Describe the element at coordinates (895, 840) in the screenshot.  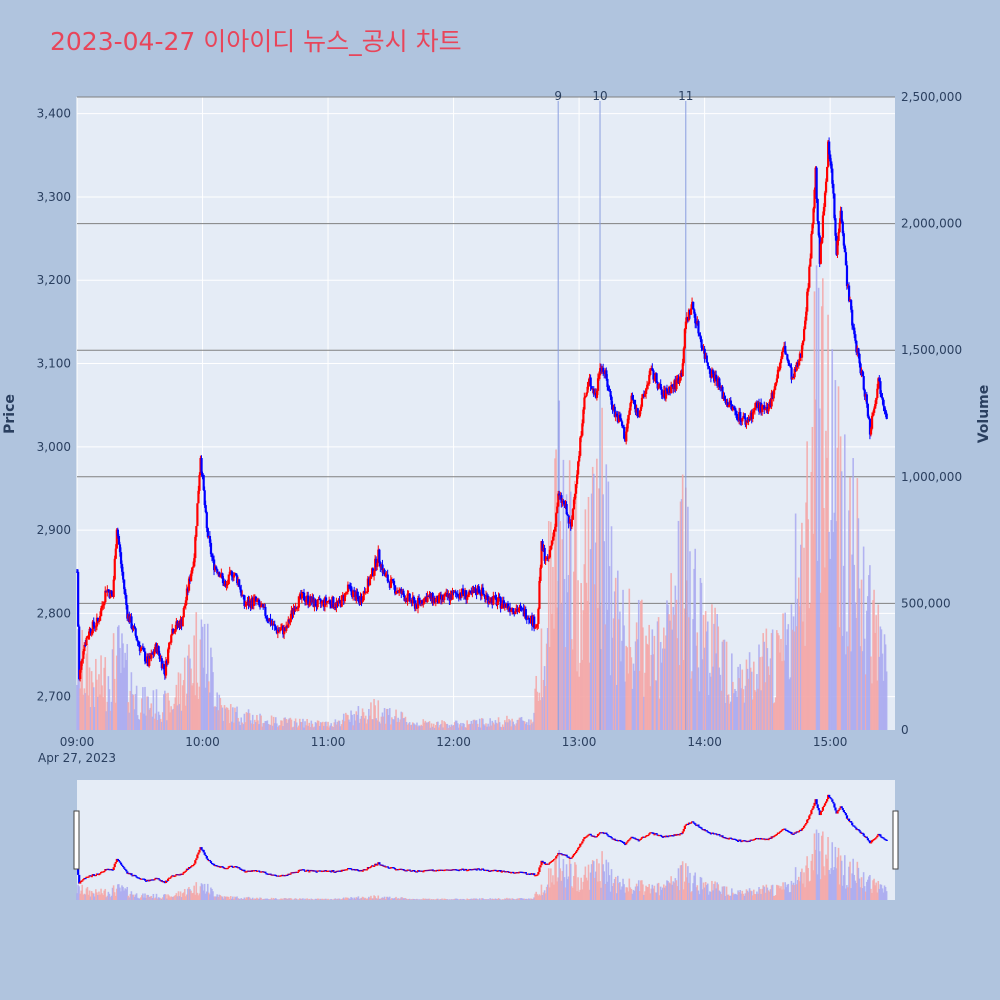
I see `range-slider-right-handle` at that location.